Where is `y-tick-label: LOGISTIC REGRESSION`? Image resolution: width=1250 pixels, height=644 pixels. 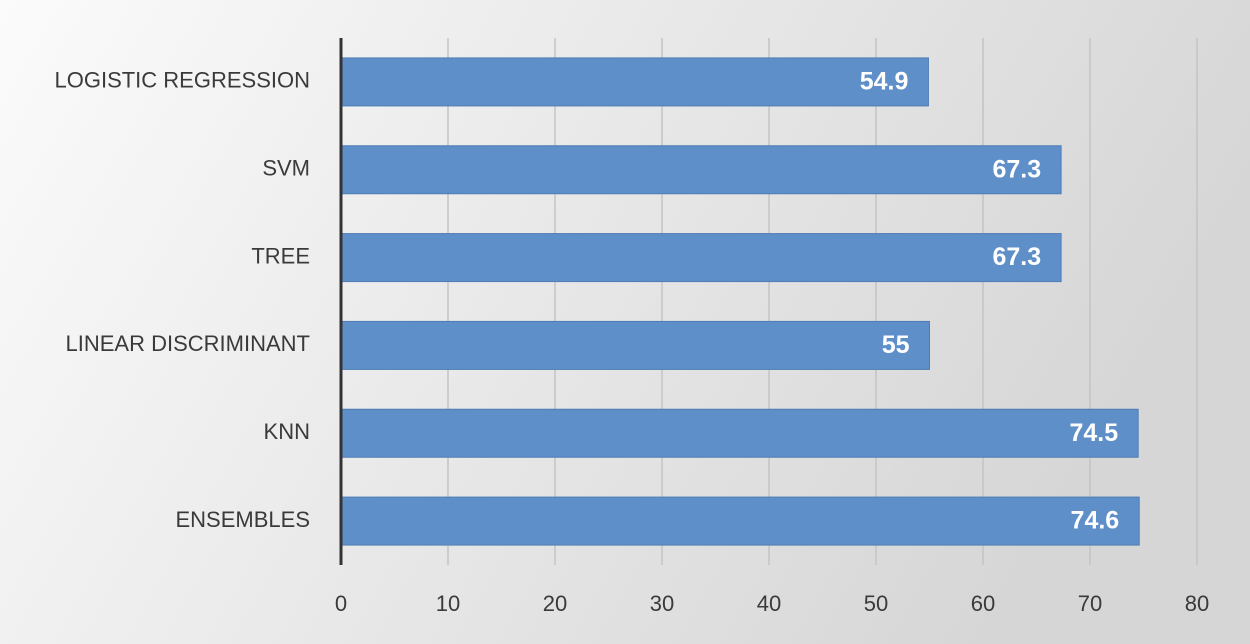
y-tick-label: LOGISTIC REGRESSION is located at coordinates (183, 80).